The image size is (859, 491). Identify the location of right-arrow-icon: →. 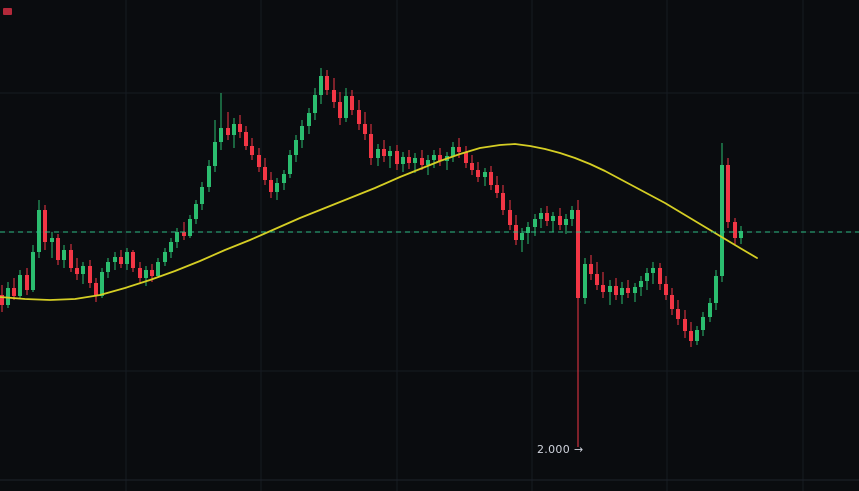
(579, 449).